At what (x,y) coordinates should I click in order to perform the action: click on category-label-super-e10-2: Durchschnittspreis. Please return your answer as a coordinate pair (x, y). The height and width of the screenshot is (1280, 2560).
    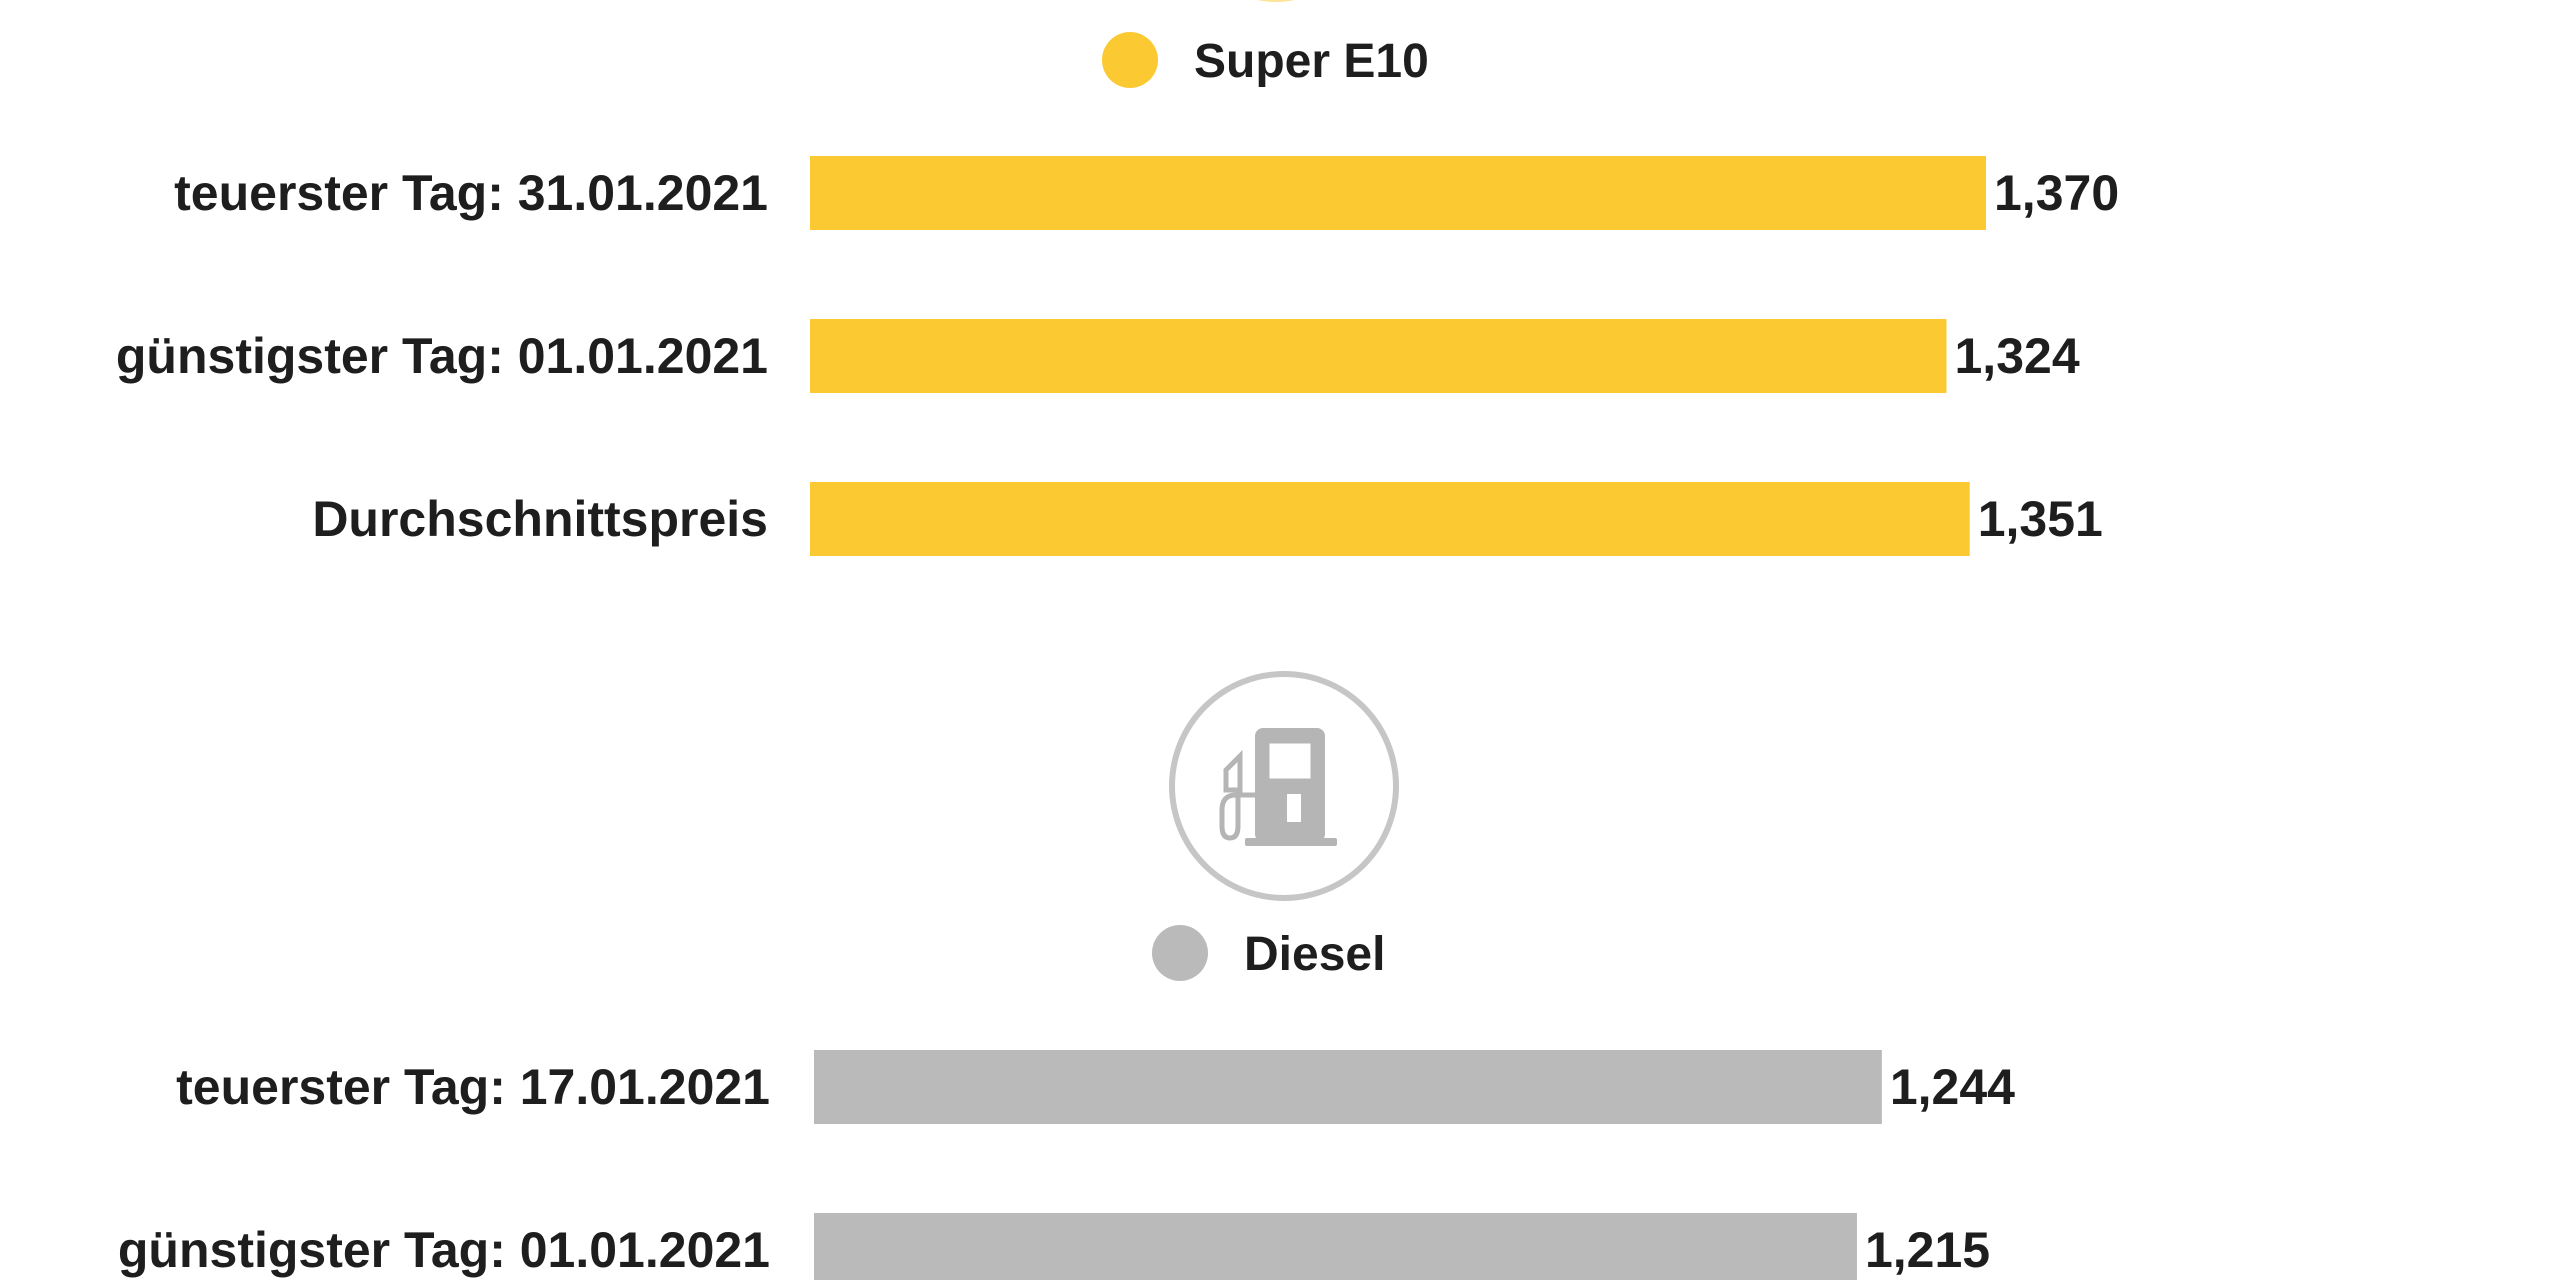
    Looking at the image, I should click on (540, 519).